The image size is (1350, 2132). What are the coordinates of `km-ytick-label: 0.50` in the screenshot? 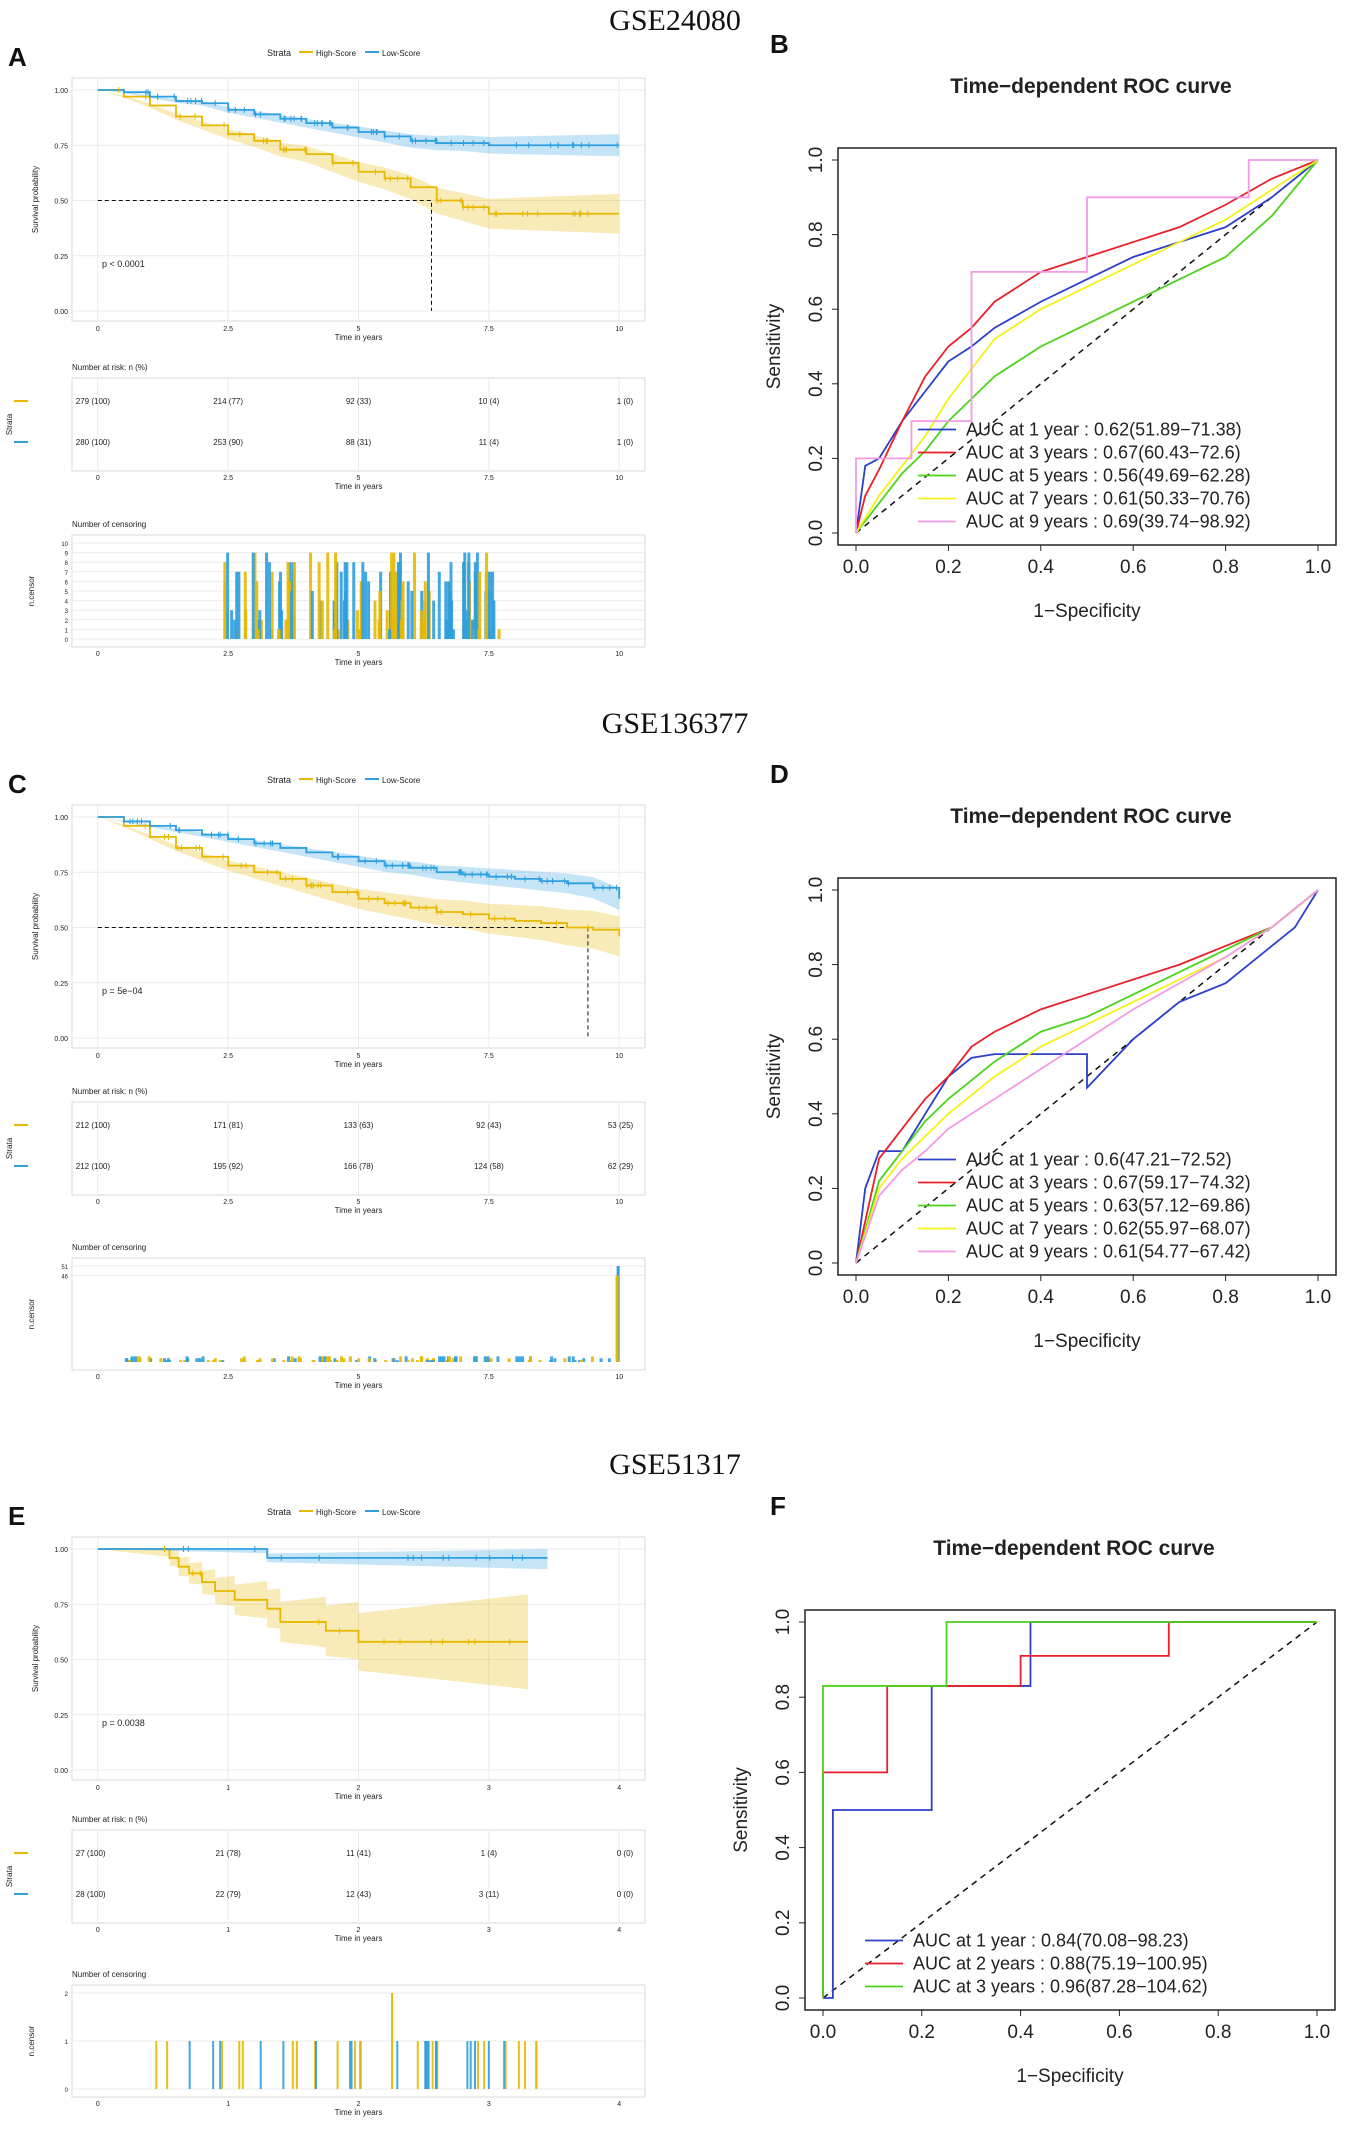 It's located at (61, 202).